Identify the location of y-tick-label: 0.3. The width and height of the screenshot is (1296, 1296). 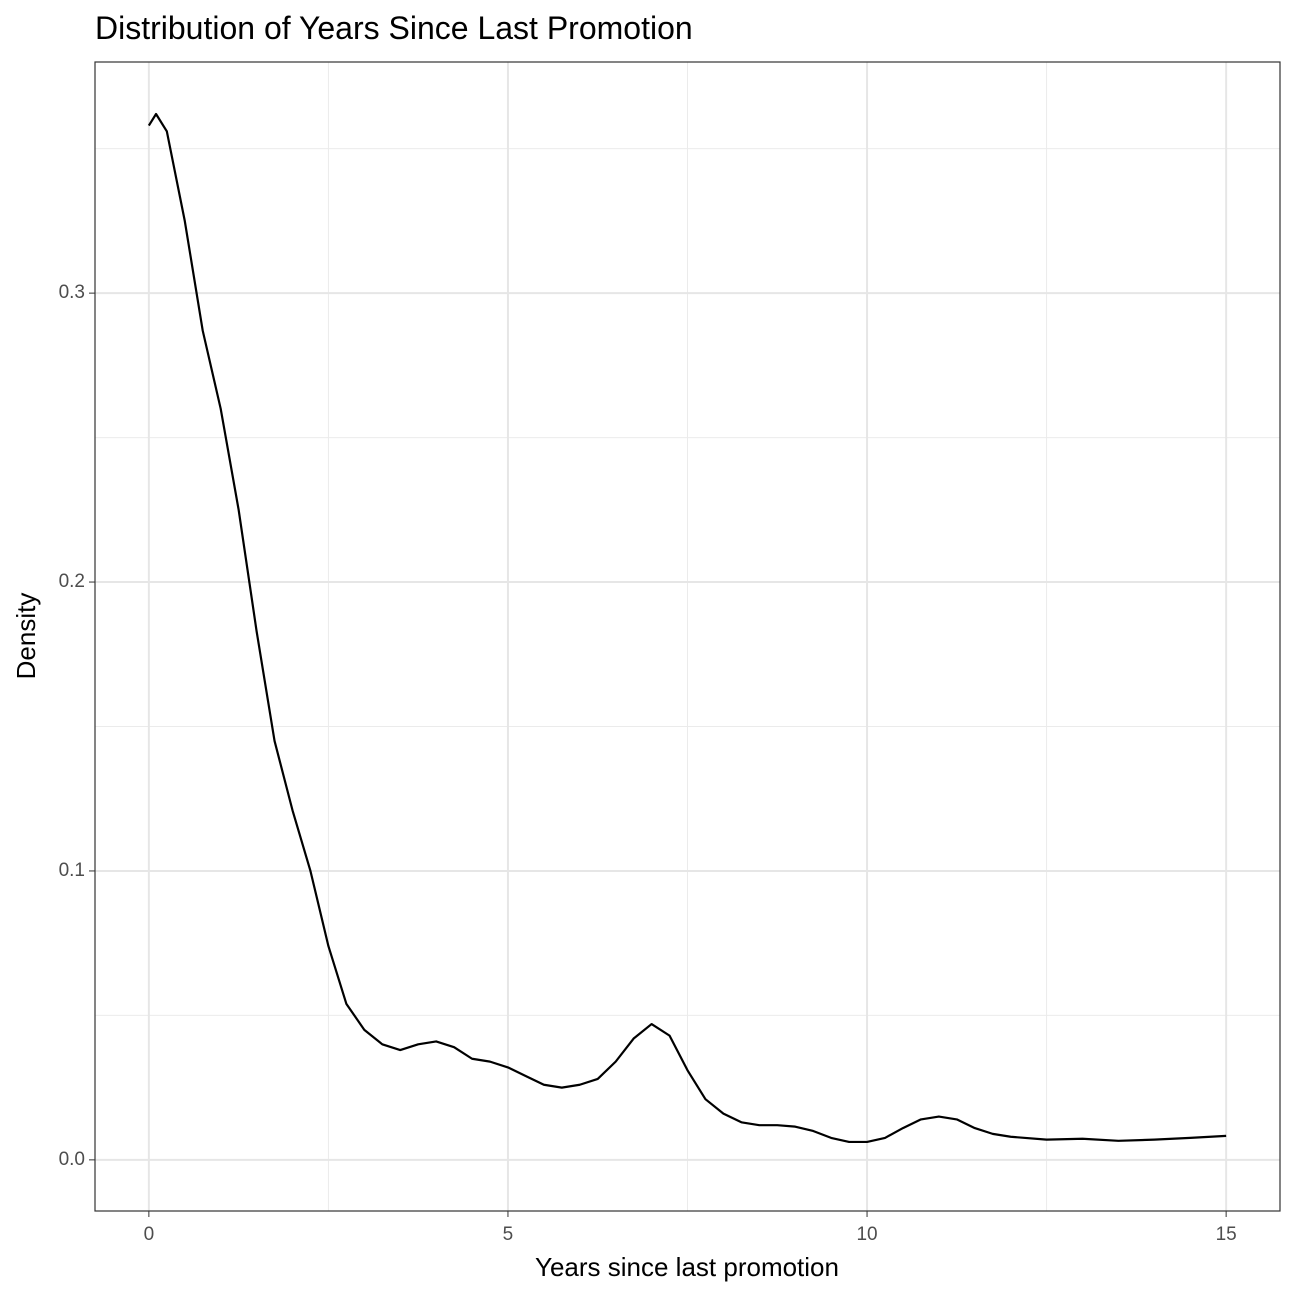
(72, 292).